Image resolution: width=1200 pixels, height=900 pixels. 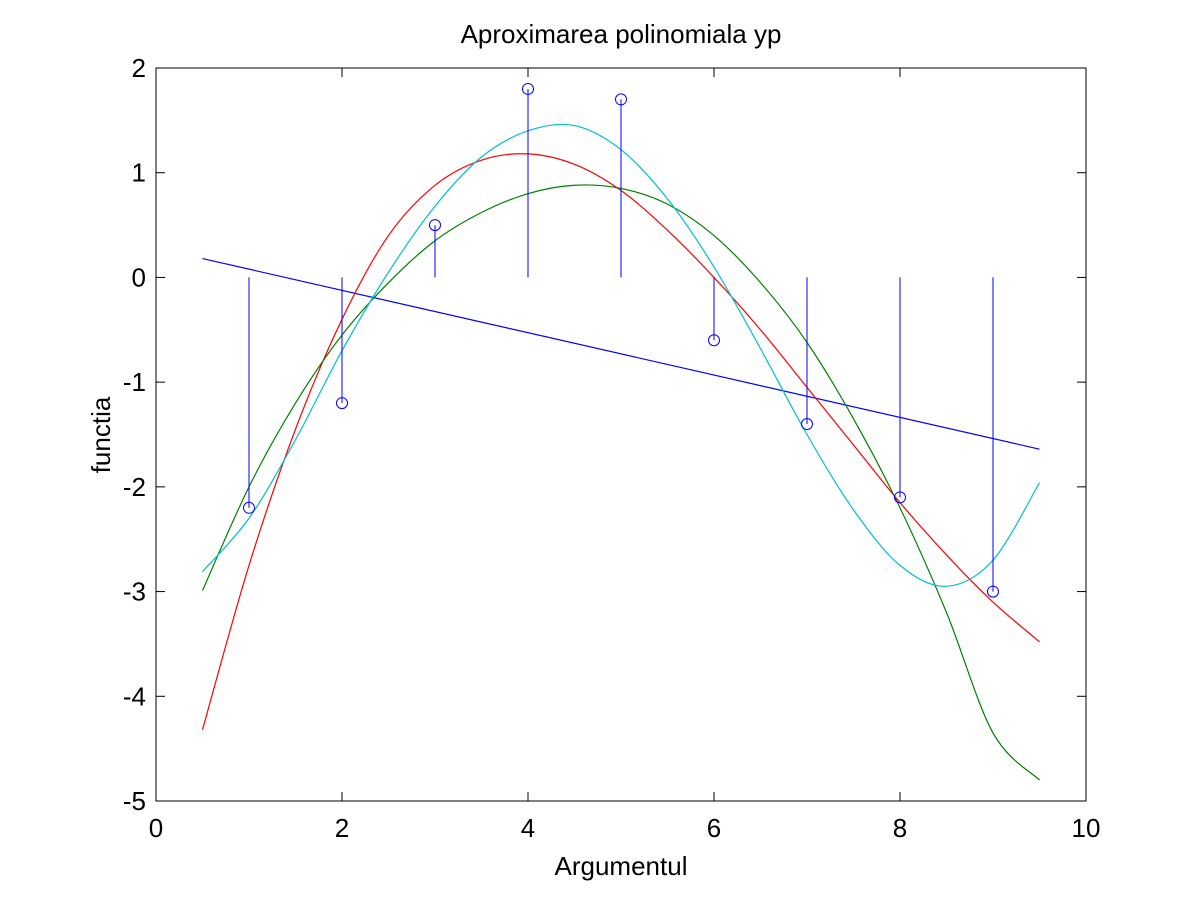 I want to click on y-tick-label: -3, so click(x=134, y=592).